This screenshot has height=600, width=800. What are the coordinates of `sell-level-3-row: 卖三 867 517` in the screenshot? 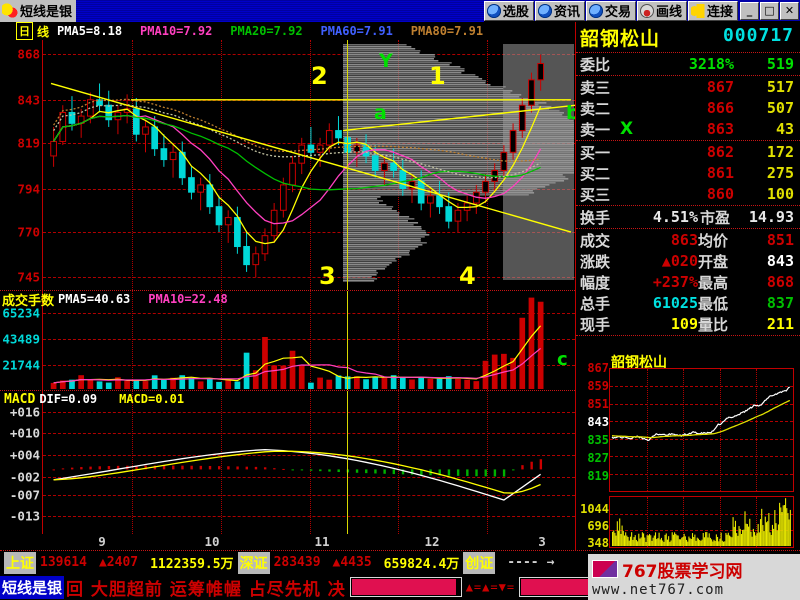 It's located at (688, 87).